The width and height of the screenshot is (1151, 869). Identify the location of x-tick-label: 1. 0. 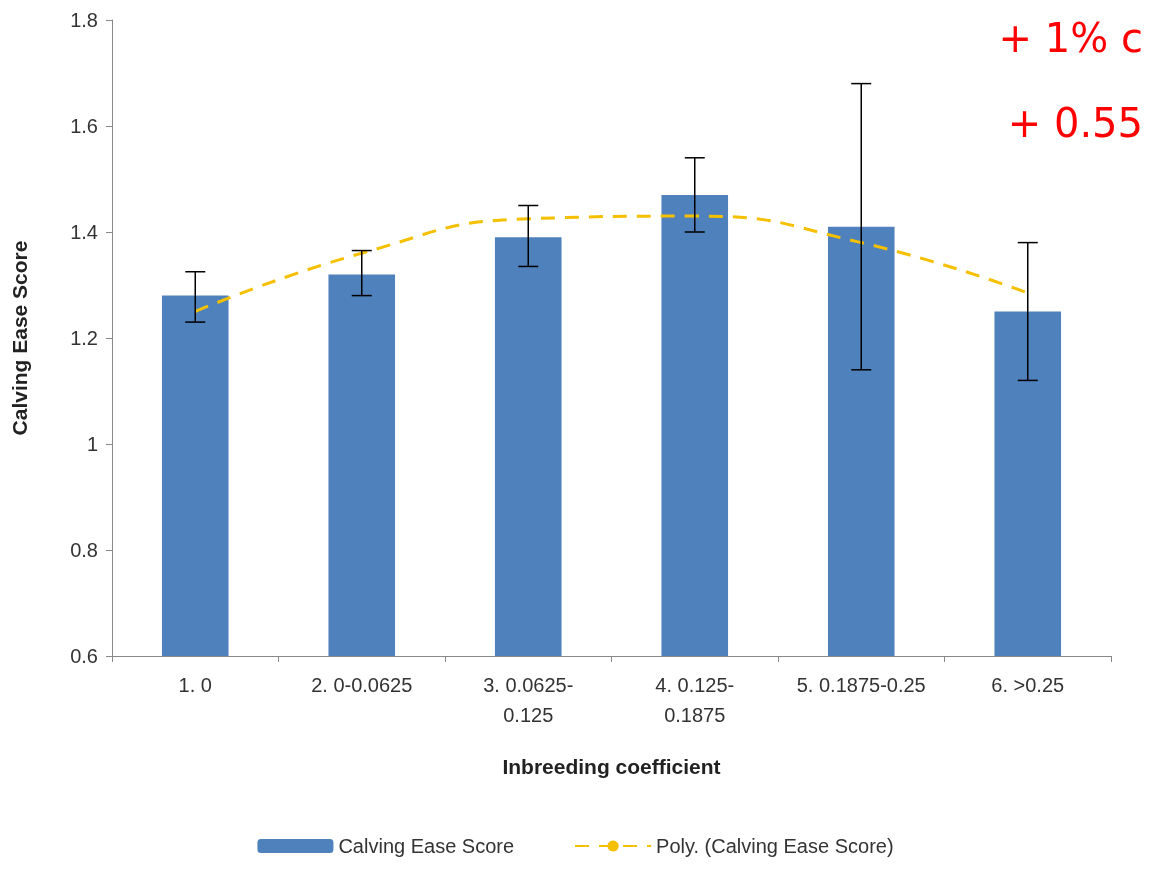
(195, 685).